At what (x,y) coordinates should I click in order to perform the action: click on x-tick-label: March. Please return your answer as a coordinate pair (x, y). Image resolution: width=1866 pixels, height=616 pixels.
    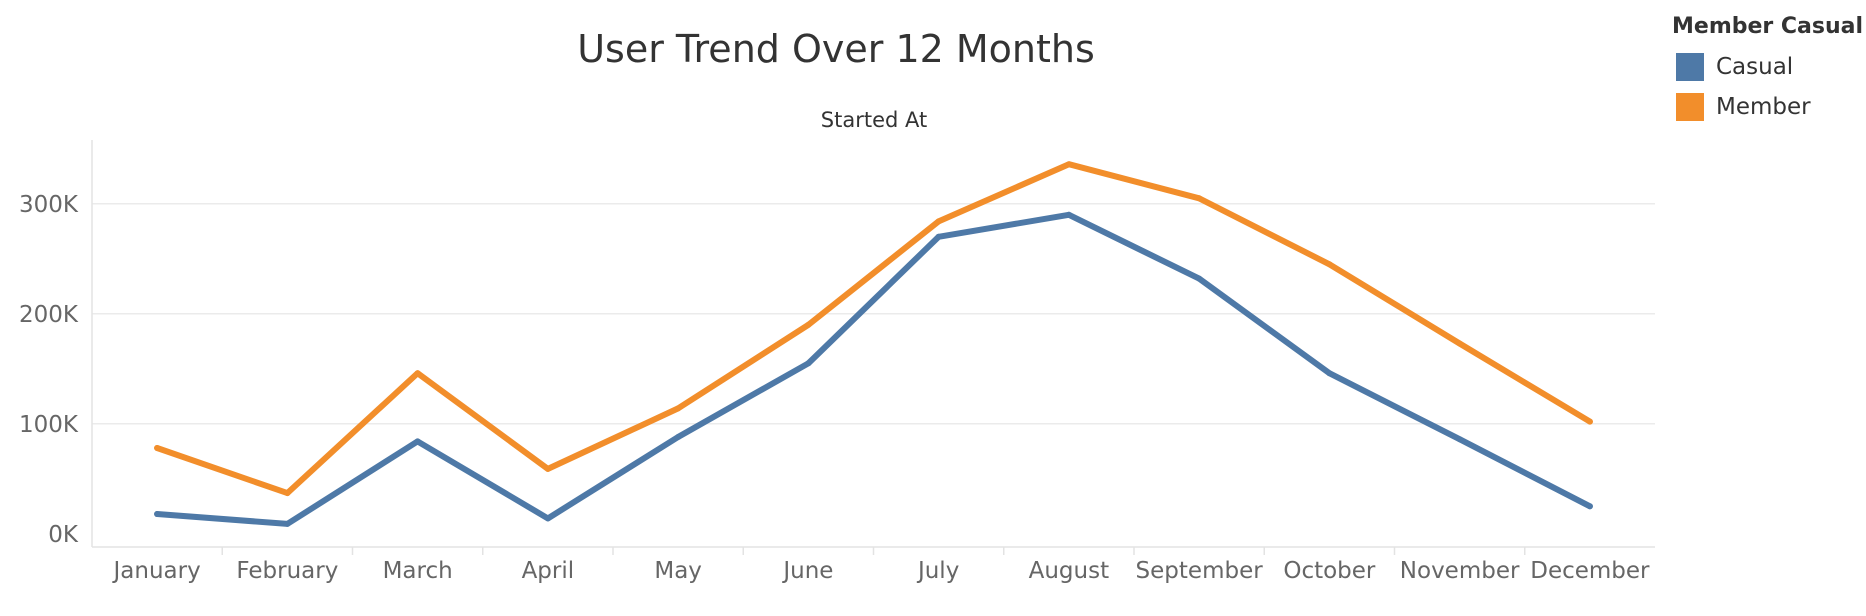
    Looking at the image, I should click on (418, 571).